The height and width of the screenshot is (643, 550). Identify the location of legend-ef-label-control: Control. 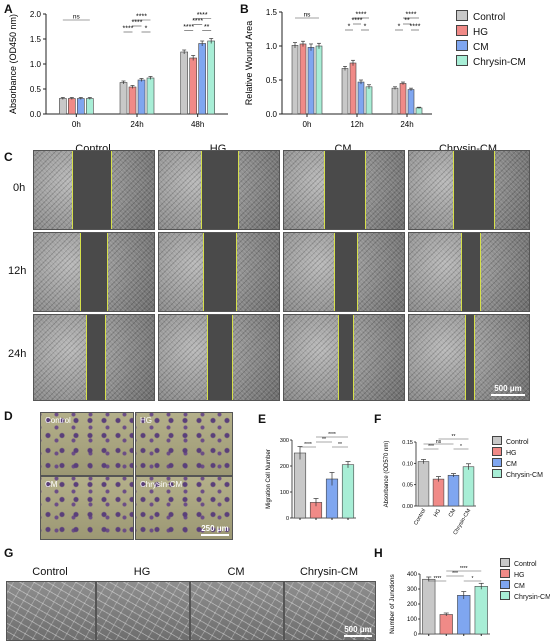
(517, 442).